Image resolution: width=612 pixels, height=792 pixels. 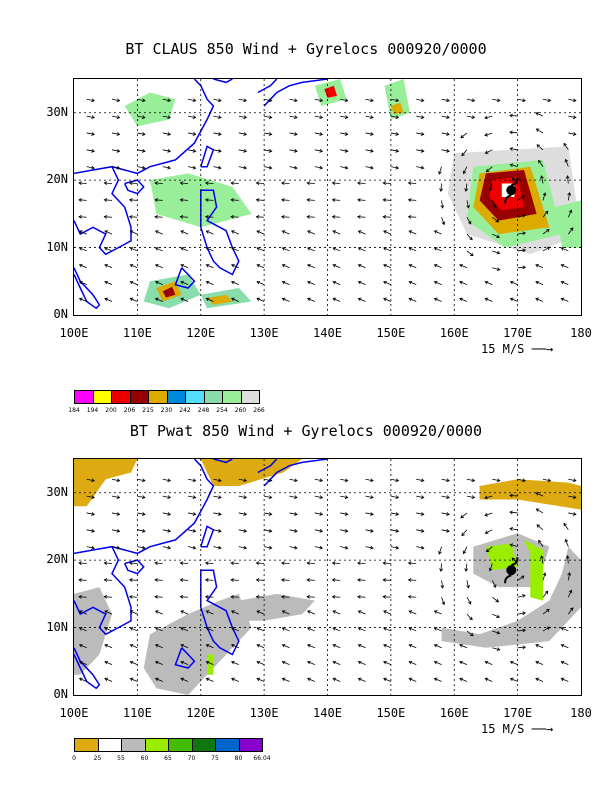 What do you see at coordinates (306, 49) in the screenshot?
I see `figure-1-title: BT CLAUS 850 Wind + Gyrelocs 000920/0000` at bounding box center [306, 49].